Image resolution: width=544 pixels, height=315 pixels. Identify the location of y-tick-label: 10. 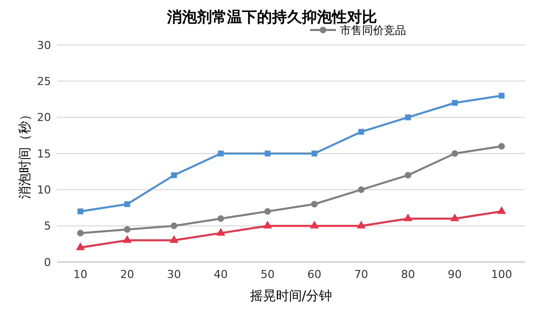
(44, 190).